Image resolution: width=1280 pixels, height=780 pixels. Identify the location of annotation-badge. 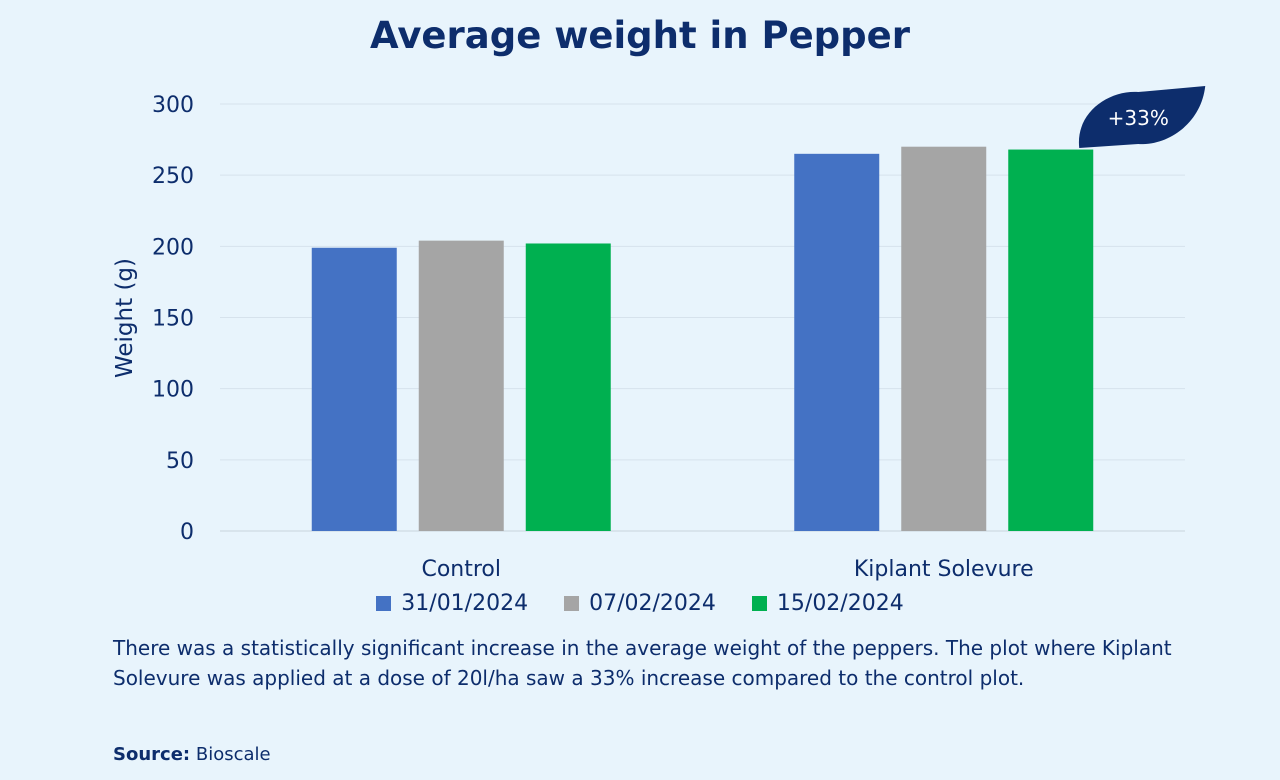
(1142, 117).